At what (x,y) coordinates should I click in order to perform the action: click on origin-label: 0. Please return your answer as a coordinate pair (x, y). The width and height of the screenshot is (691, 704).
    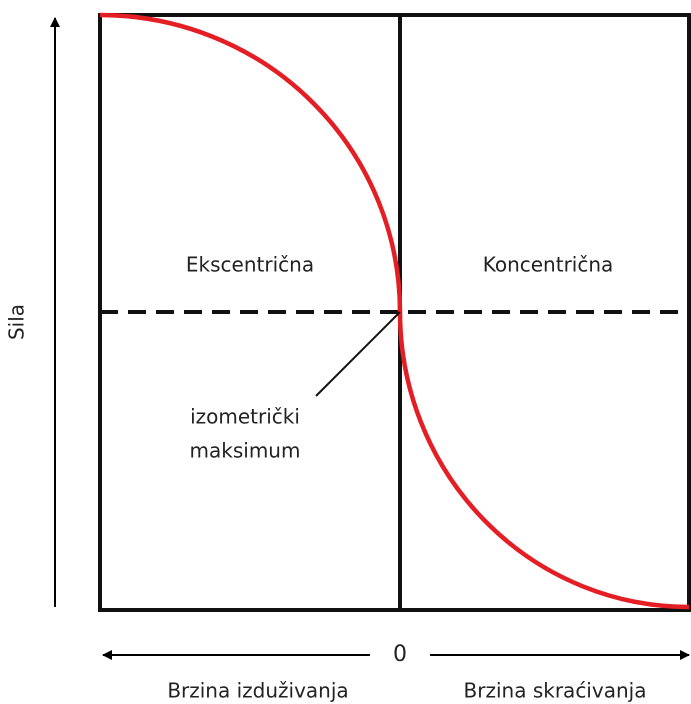
    Looking at the image, I should click on (400, 654).